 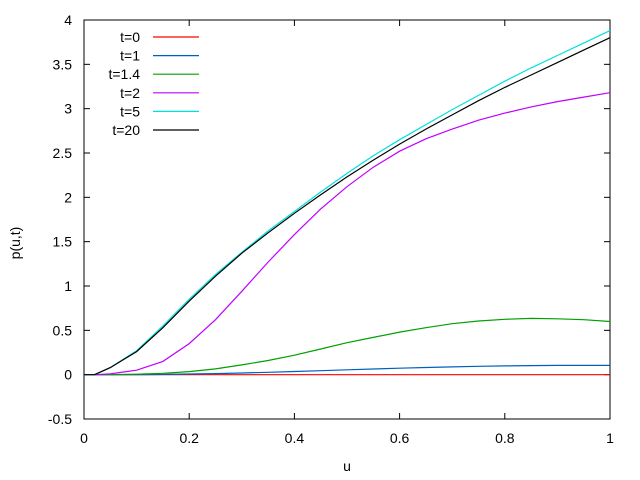 What do you see at coordinates (68, 109) in the screenshot?
I see `y-tick-label: 3` at bounding box center [68, 109].